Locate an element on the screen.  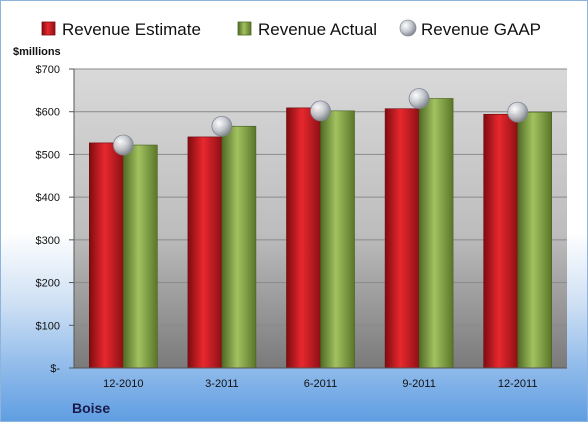
x-tick-label: 12-2011 is located at coordinates (518, 384).